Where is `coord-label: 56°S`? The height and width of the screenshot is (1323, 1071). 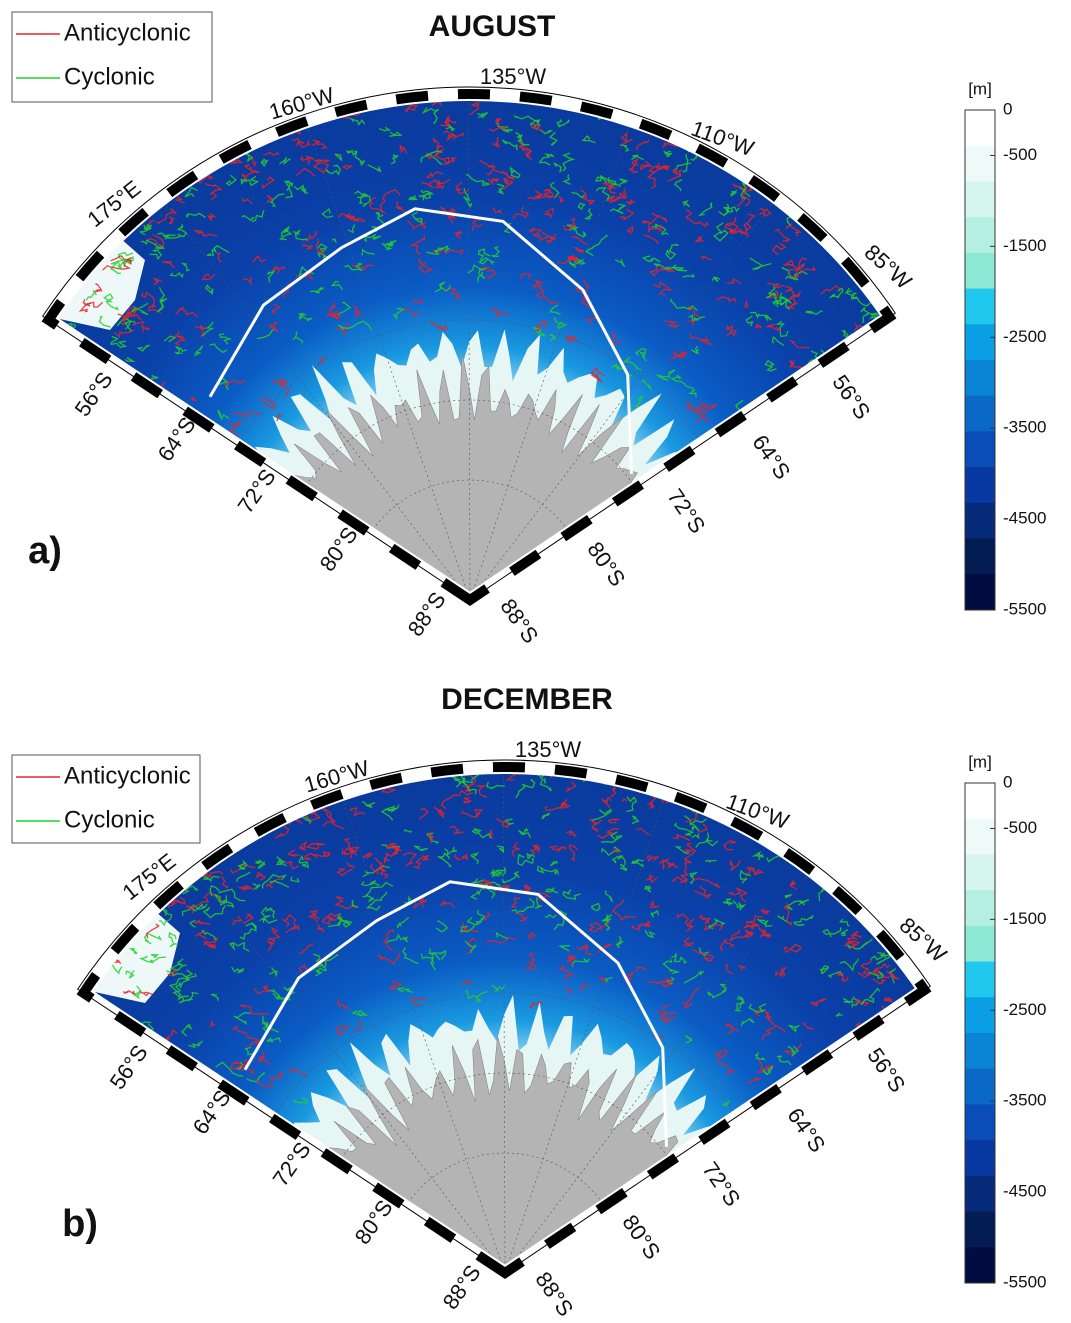
coord-label: 56°S is located at coordinates (129, 1067).